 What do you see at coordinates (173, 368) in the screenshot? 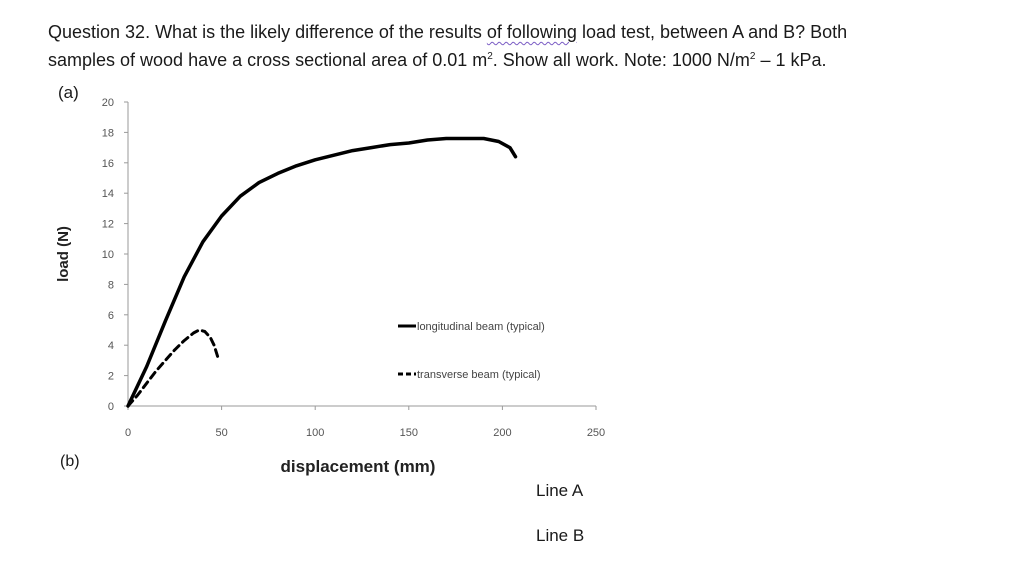
I see `transverse-beam-line` at bounding box center [173, 368].